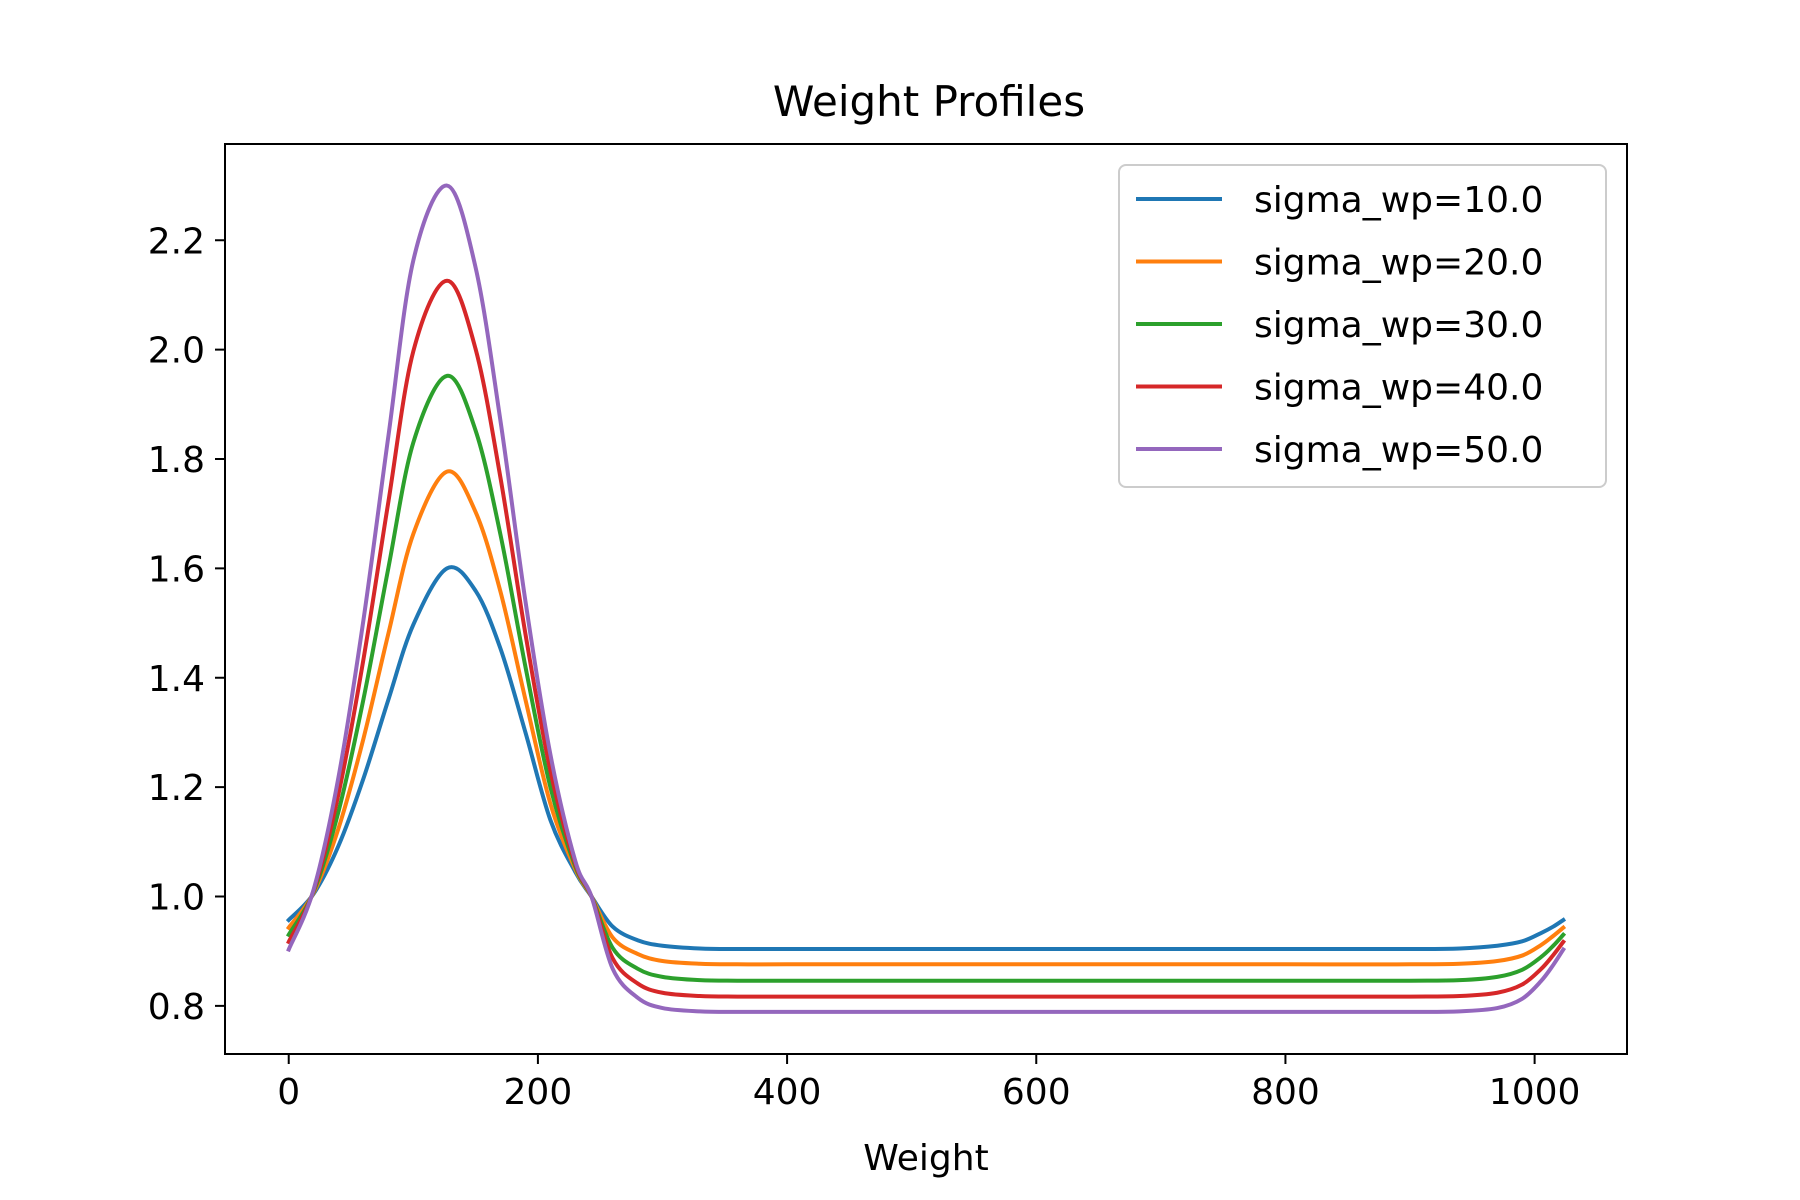 Image resolution: width=1800 pixels, height=1200 pixels. I want to click on x-tick-label: 200, so click(538, 1092).